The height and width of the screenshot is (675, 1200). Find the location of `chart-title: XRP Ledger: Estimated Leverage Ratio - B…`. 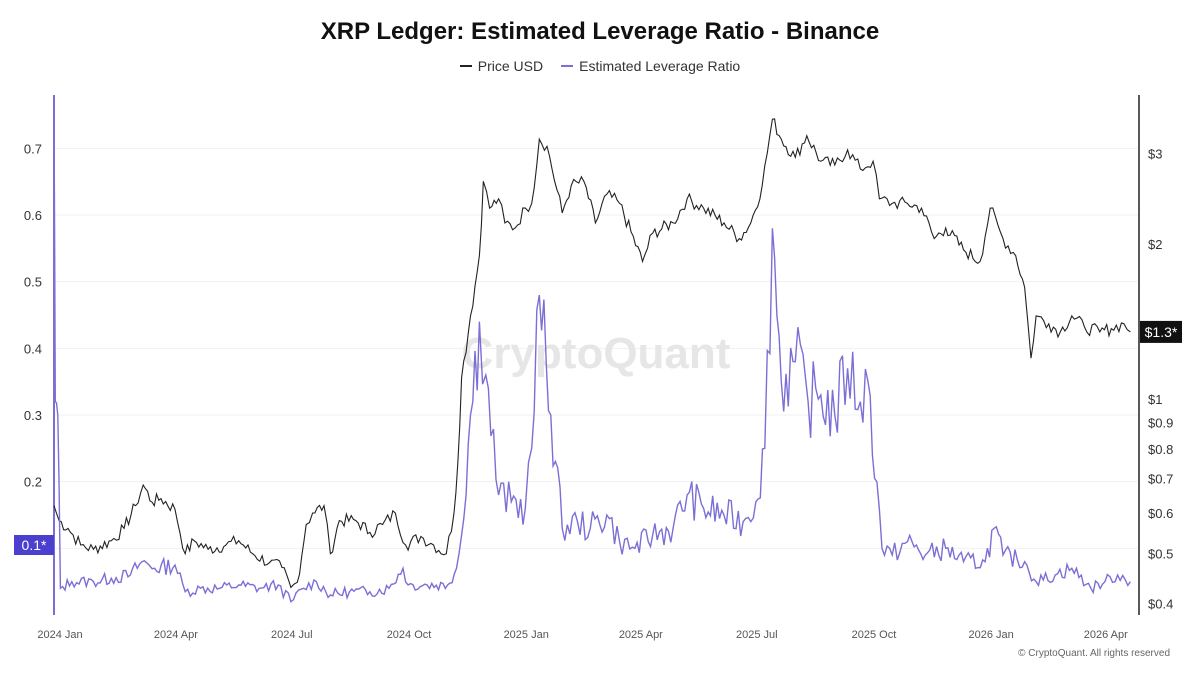

chart-title: XRP Ledger: Estimated Leverage Ratio - B… is located at coordinates (600, 31).